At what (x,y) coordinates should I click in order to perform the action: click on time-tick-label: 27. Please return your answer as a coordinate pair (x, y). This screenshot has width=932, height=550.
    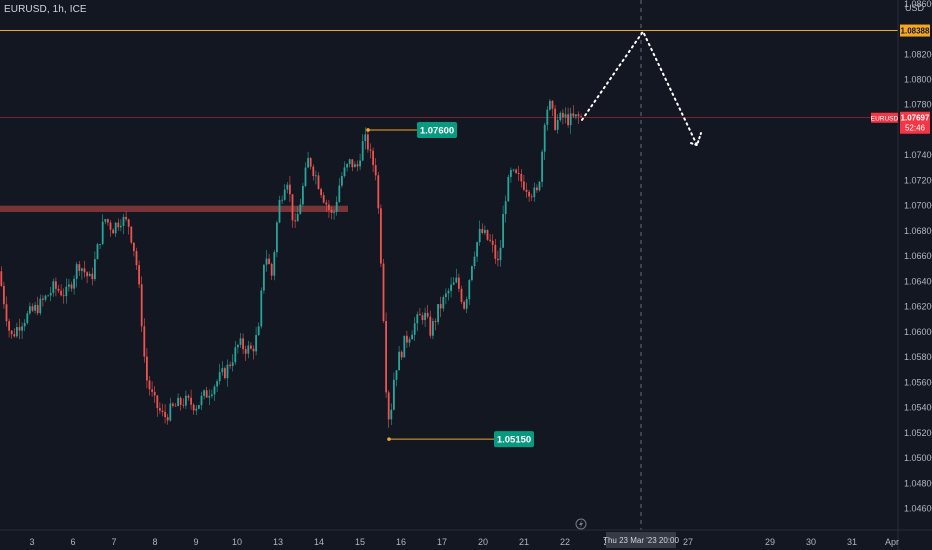
    Looking at the image, I should click on (688, 542).